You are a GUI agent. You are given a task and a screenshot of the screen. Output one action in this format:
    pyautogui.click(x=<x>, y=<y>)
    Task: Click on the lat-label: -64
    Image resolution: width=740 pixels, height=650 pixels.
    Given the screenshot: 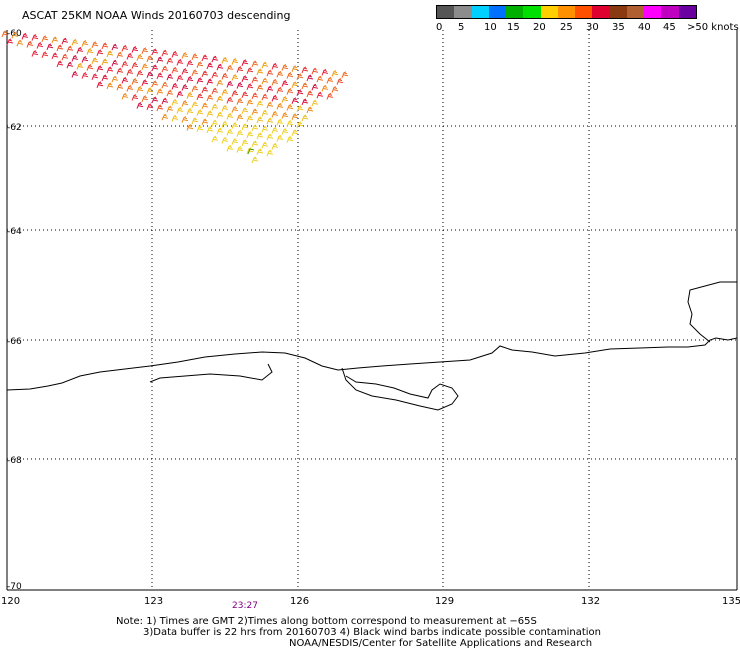 What is the action you would take?
    pyautogui.click(x=14, y=232)
    